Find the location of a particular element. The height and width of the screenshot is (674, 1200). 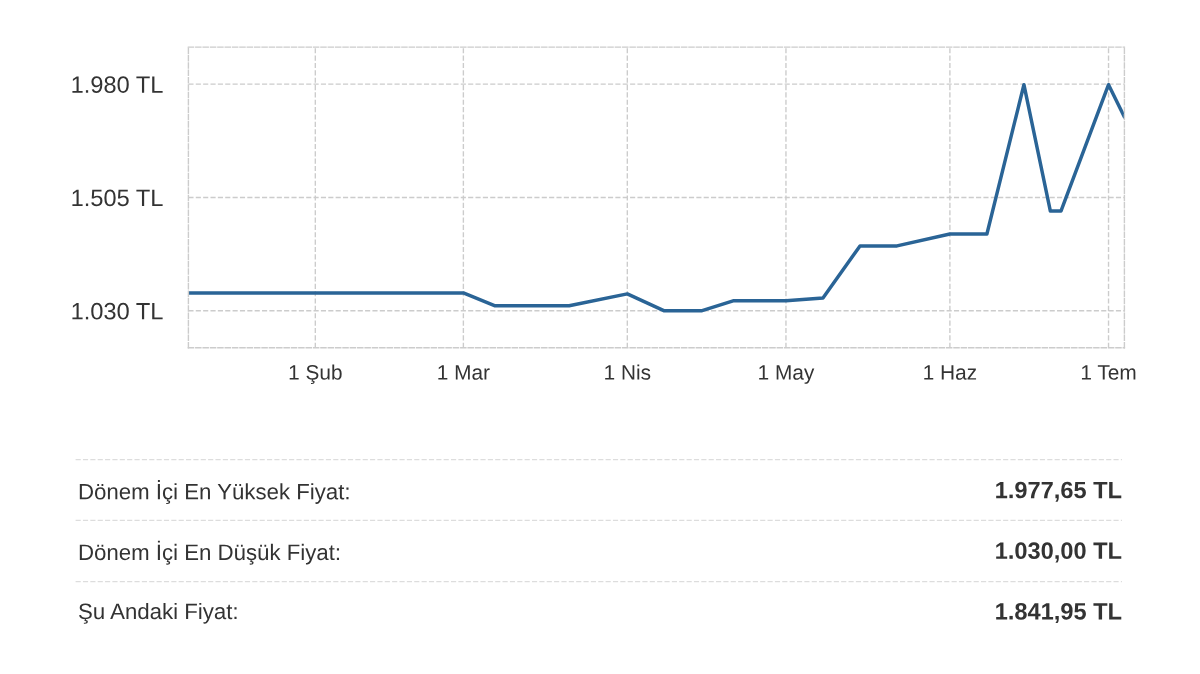

text: 1.977,65 TL is located at coordinates (1059, 491).